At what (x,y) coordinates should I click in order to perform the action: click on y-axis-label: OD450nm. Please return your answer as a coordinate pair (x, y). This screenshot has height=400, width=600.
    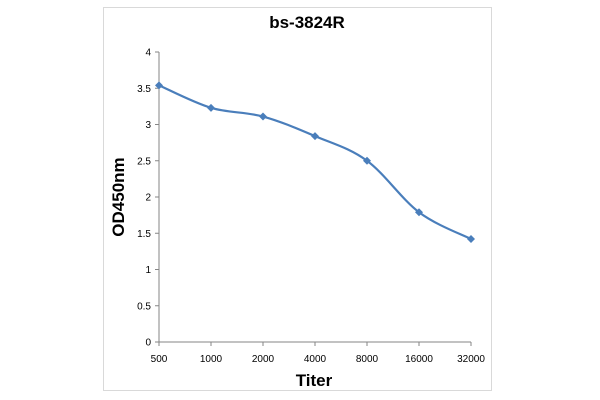
    Looking at the image, I should click on (118, 196).